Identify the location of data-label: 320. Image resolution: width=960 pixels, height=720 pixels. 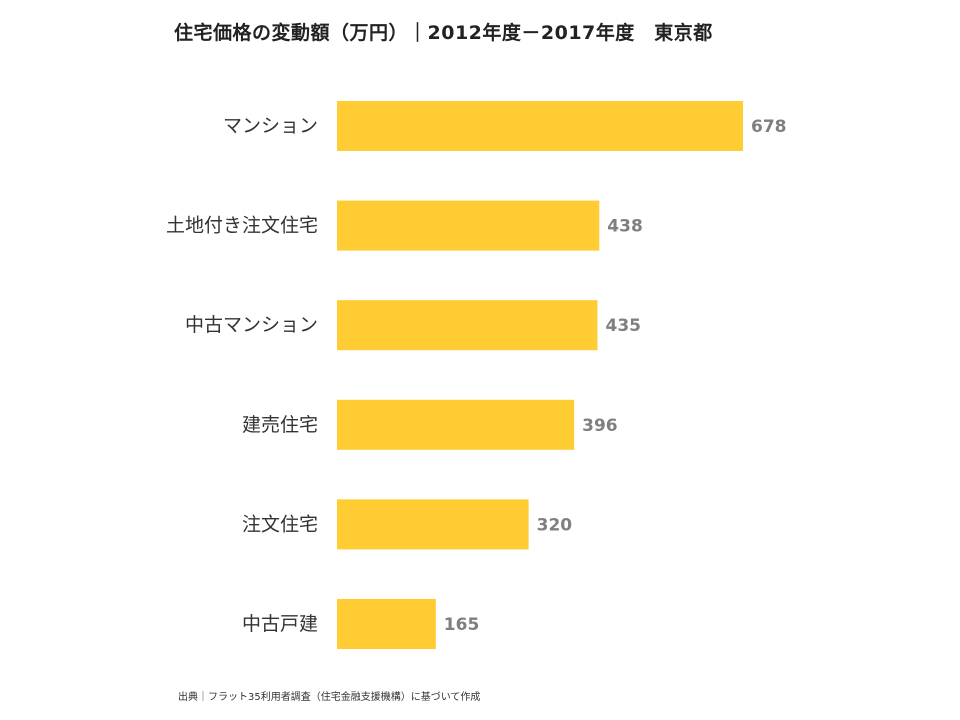
(555, 525).